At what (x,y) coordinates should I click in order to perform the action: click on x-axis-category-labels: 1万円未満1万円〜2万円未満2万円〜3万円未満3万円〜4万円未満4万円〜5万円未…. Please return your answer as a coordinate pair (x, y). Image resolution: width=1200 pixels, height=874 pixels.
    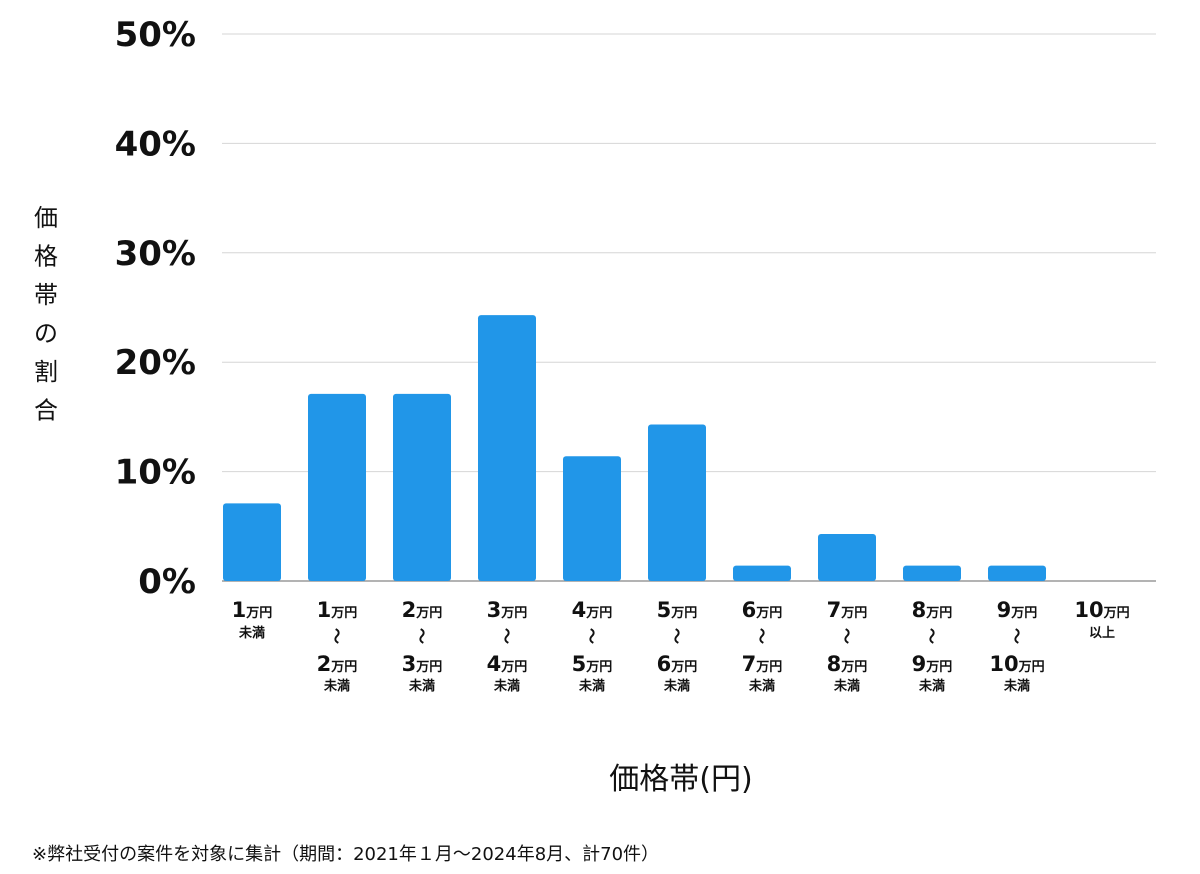
    Looking at the image, I should click on (681, 646).